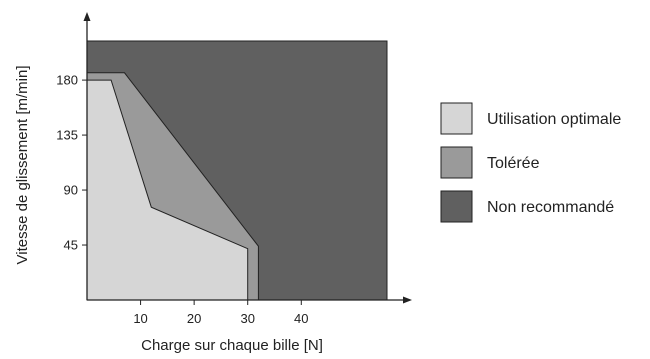  Describe the element at coordinates (87, 16) in the screenshot. I see `y-axis-arrow` at that location.